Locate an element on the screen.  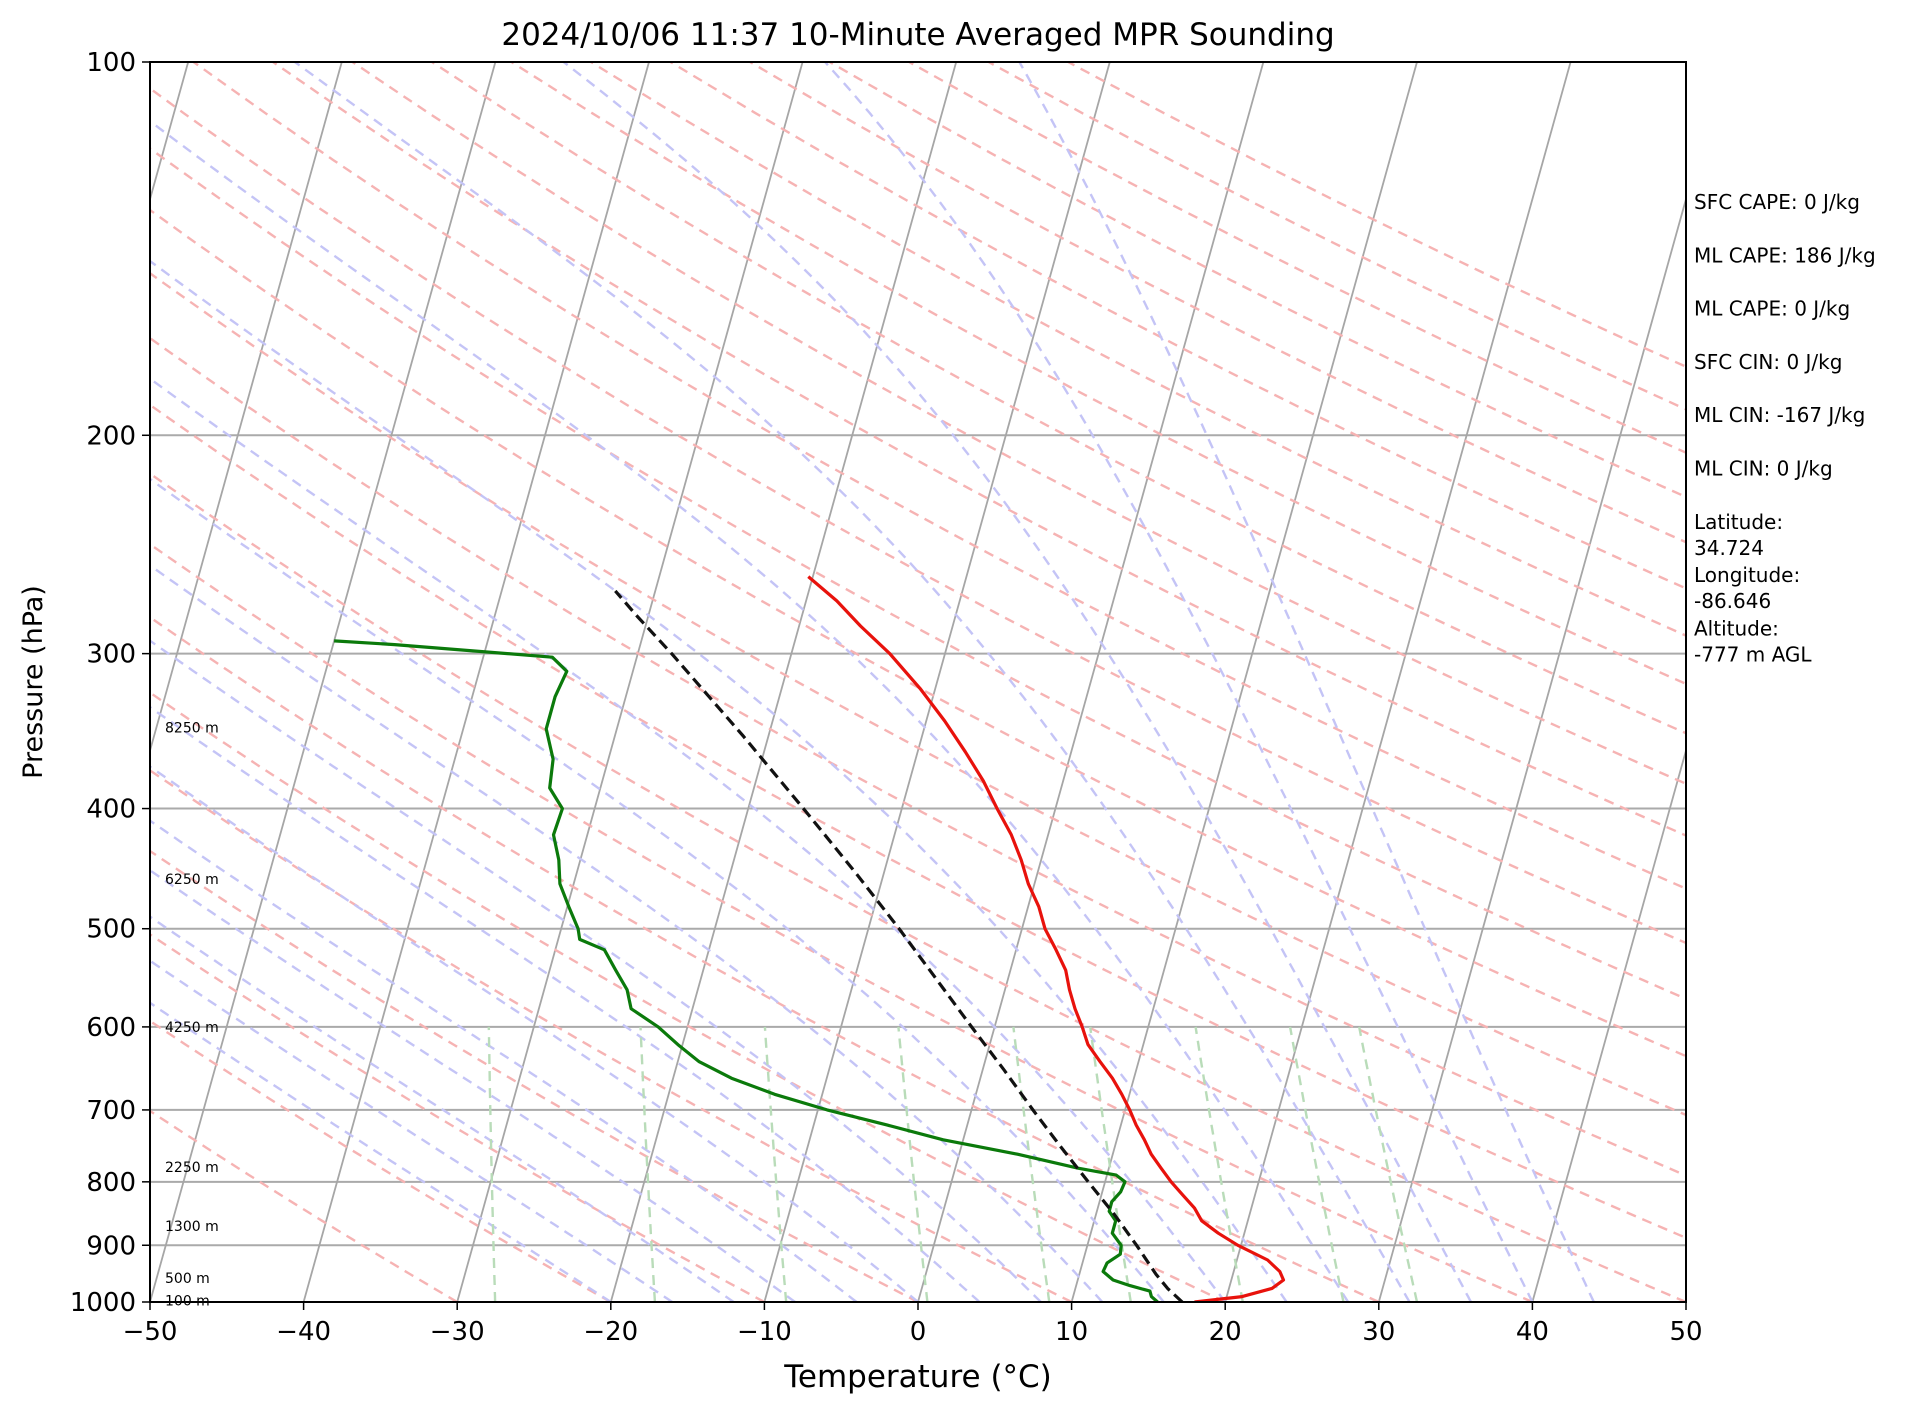
height-label: 500 m is located at coordinates (187, 1279).